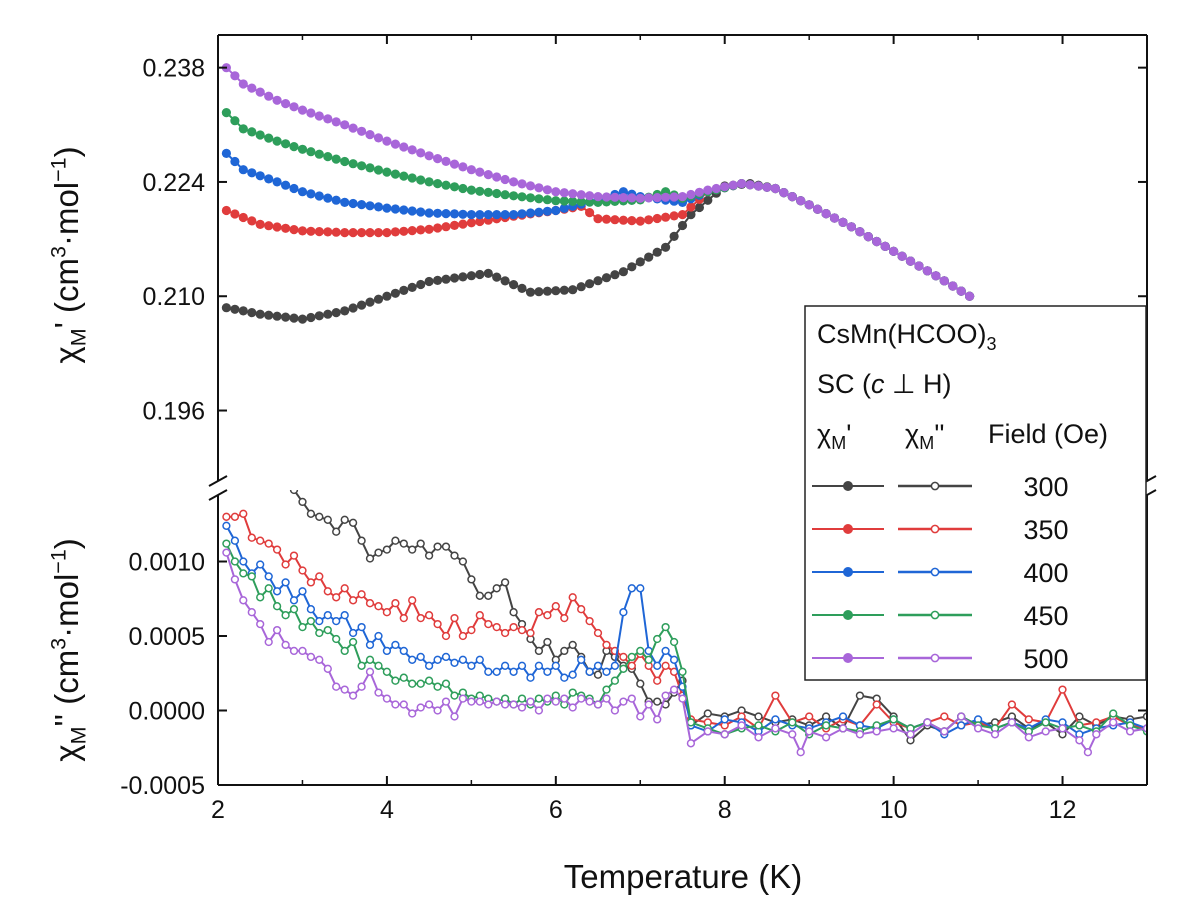 The height and width of the screenshot is (912, 1200). What do you see at coordinates (68, 650) in the screenshot?
I see `y-axis-title-lower: χM'' (cm3·mol−1)` at bounding box center [68, 650].